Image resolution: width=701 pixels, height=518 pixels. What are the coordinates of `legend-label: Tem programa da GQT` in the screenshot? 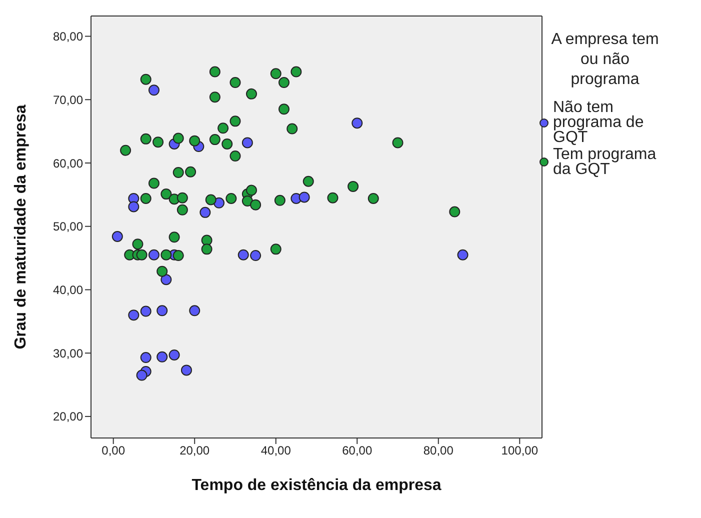 It's located at (605, 162).